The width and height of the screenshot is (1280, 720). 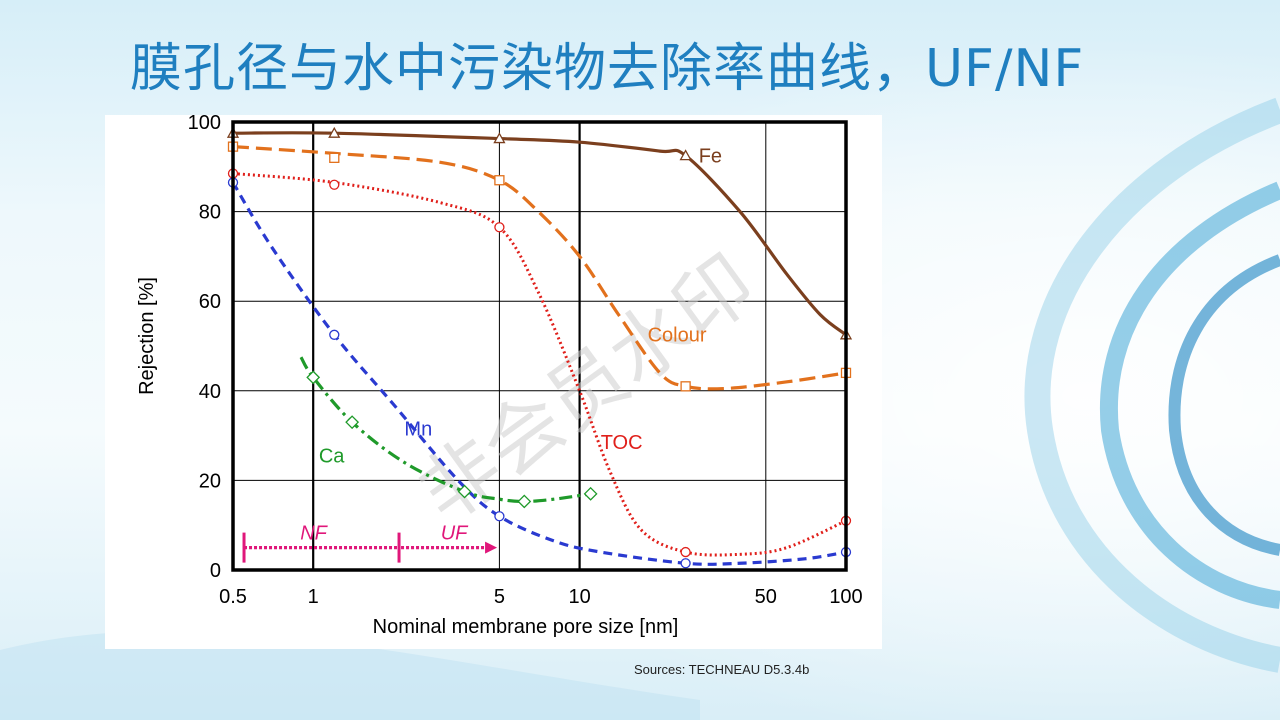 I want to click on x-tick-label: 10, so click(x=579, y=597).